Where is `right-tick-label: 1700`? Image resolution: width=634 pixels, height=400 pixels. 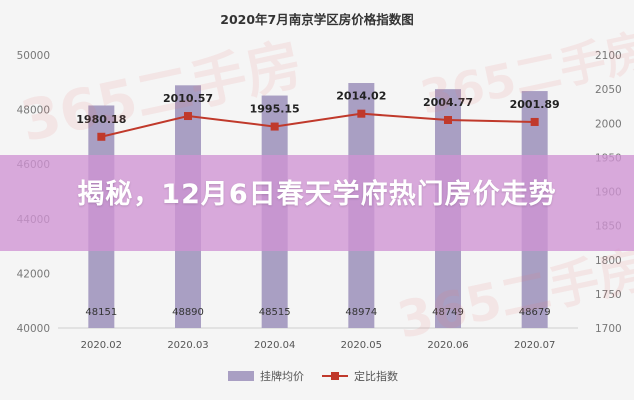 right-tick-label: 1700 is located at coordinates (608, 329).